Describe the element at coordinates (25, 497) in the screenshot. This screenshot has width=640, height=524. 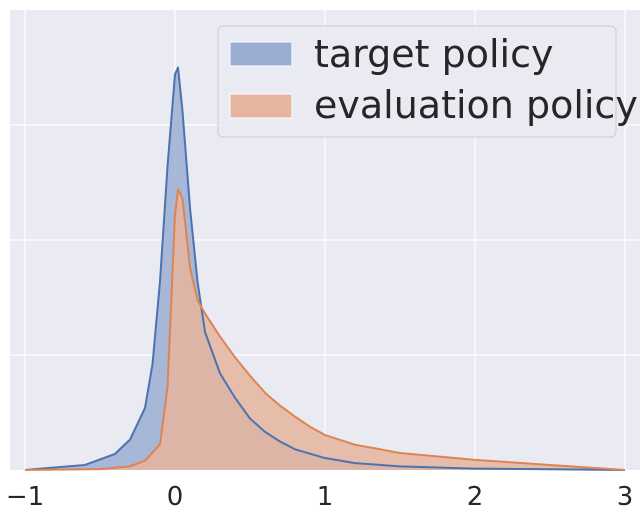
I see `x-tick-label: −1` at that location.